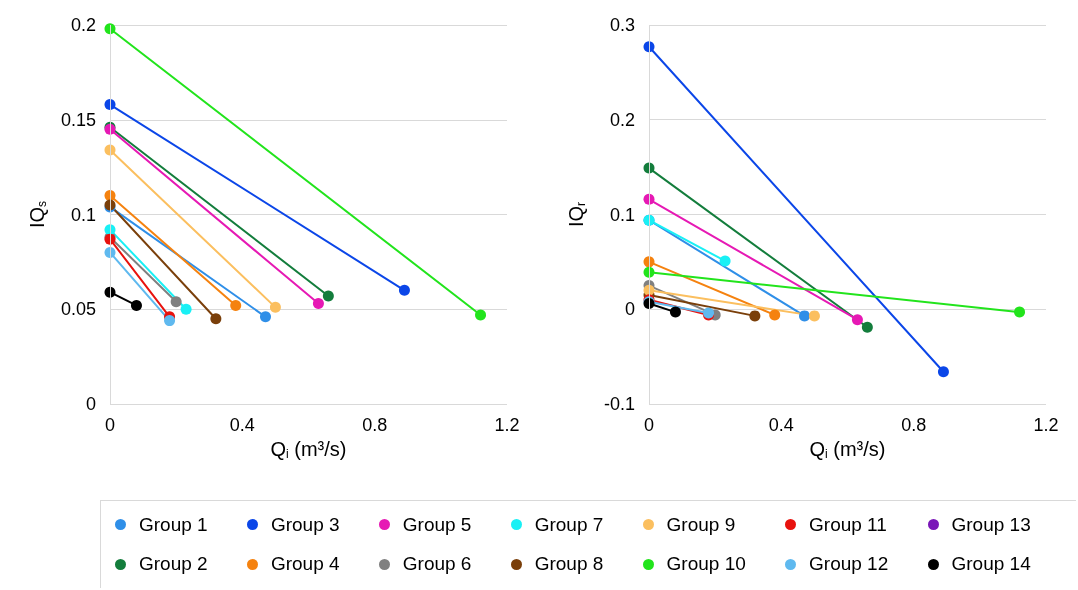 The height and width of the screenshot is (590, 1078). Describe the element at coordinates (622, 25) in the screenshot. I see `y-tick-label: 0.3` at that location.